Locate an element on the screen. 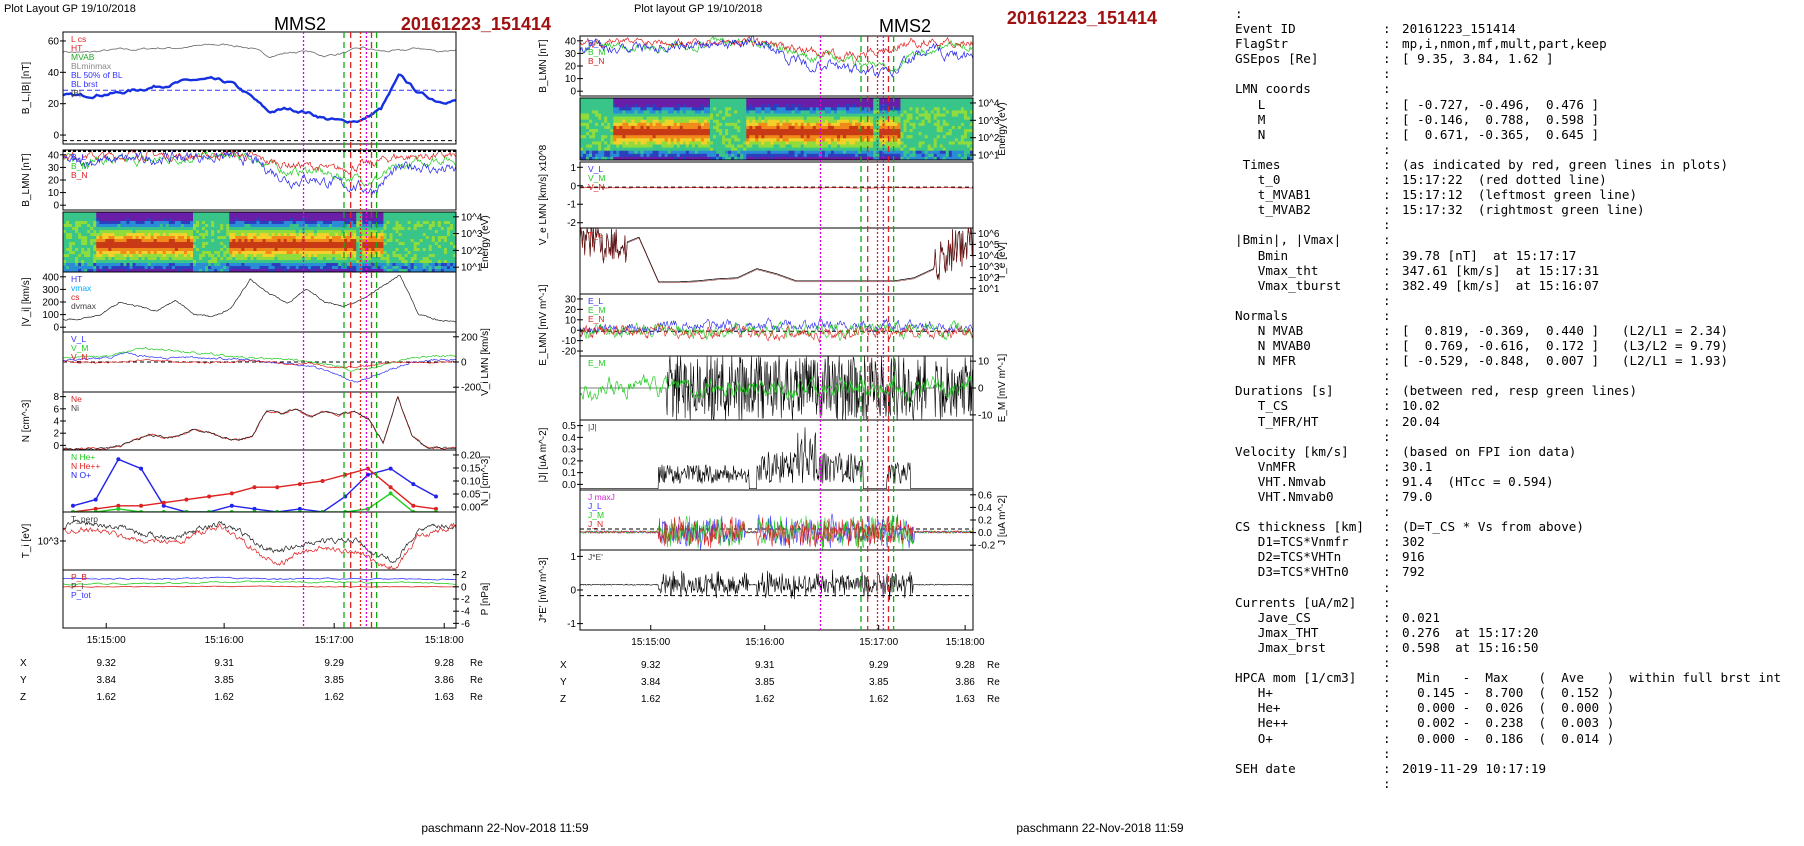 The width and height of the screenshot is (1804, 846). y-axis-label: P [nPa] is located at coordinates (485, 598).